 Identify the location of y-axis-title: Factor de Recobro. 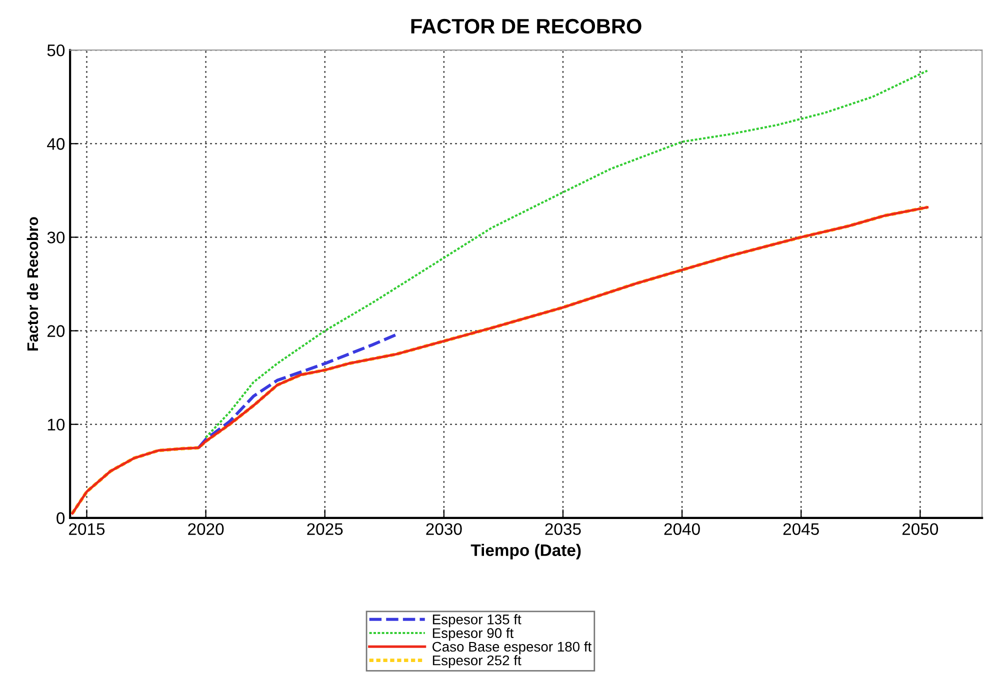
(32, 283).